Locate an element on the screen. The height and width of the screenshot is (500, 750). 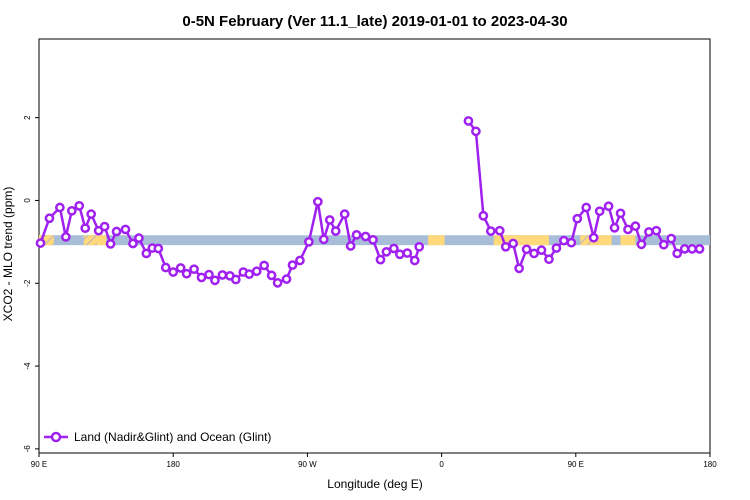
x-tick-label-1: 180 is located at coordinates (174, 464).